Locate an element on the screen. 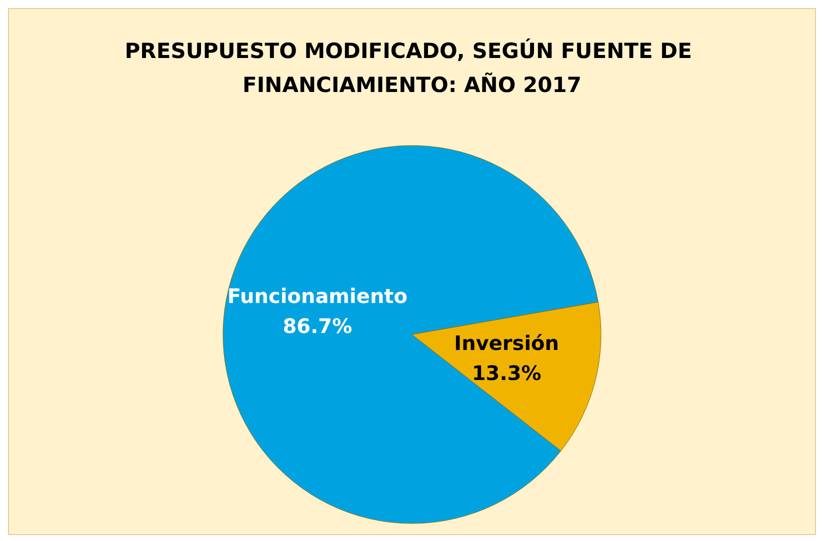  chart-title: PRESUPUESTO MODIFICADO, SEGÚN FUENTE DE FINANCIAMIENTO: AÑO 2017 is located at coordinates (412, 67).